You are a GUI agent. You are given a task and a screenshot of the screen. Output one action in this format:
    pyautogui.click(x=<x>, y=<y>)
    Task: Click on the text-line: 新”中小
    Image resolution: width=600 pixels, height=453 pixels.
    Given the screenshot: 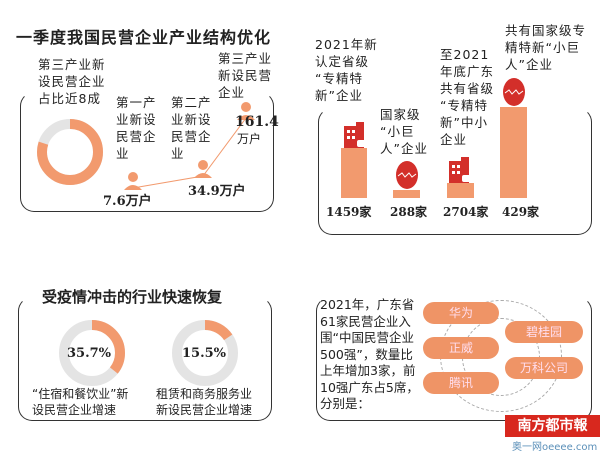 What is the action you would take?
    pyautogui.click(x=464, y=122)
    